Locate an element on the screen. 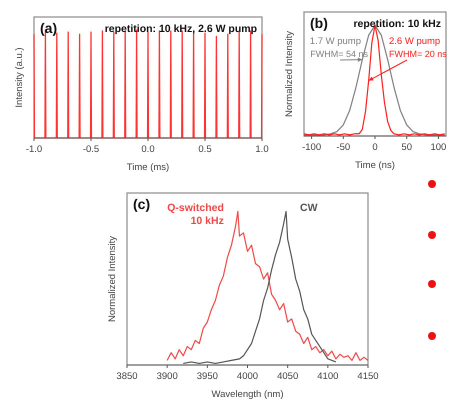  x-axis-title: Time (ms) is located at coordinates (148, 167).